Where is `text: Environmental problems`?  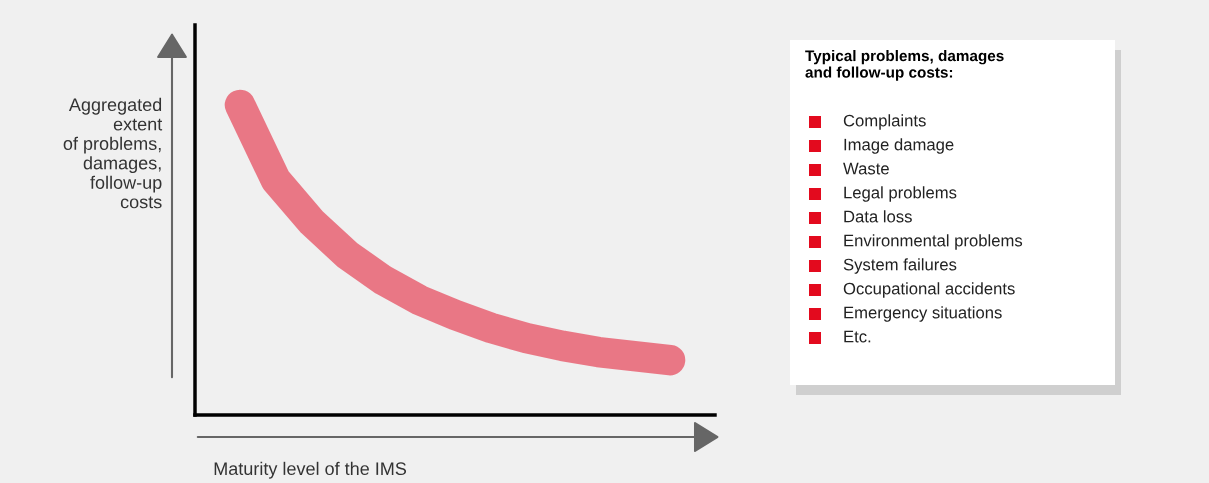
text: Environmental problems is located at coordinates (933, 242).